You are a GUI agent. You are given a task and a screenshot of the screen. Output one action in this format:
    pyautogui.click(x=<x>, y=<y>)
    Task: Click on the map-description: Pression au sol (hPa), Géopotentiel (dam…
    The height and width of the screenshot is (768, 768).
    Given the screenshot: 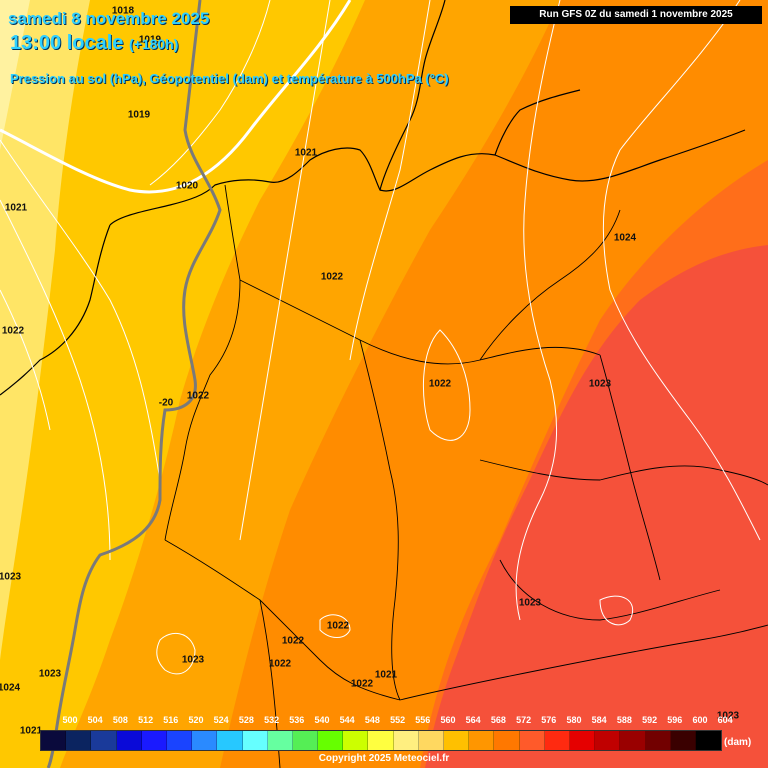 What is the action you would take?
    pyautogui.click(x=229, y=78)
    